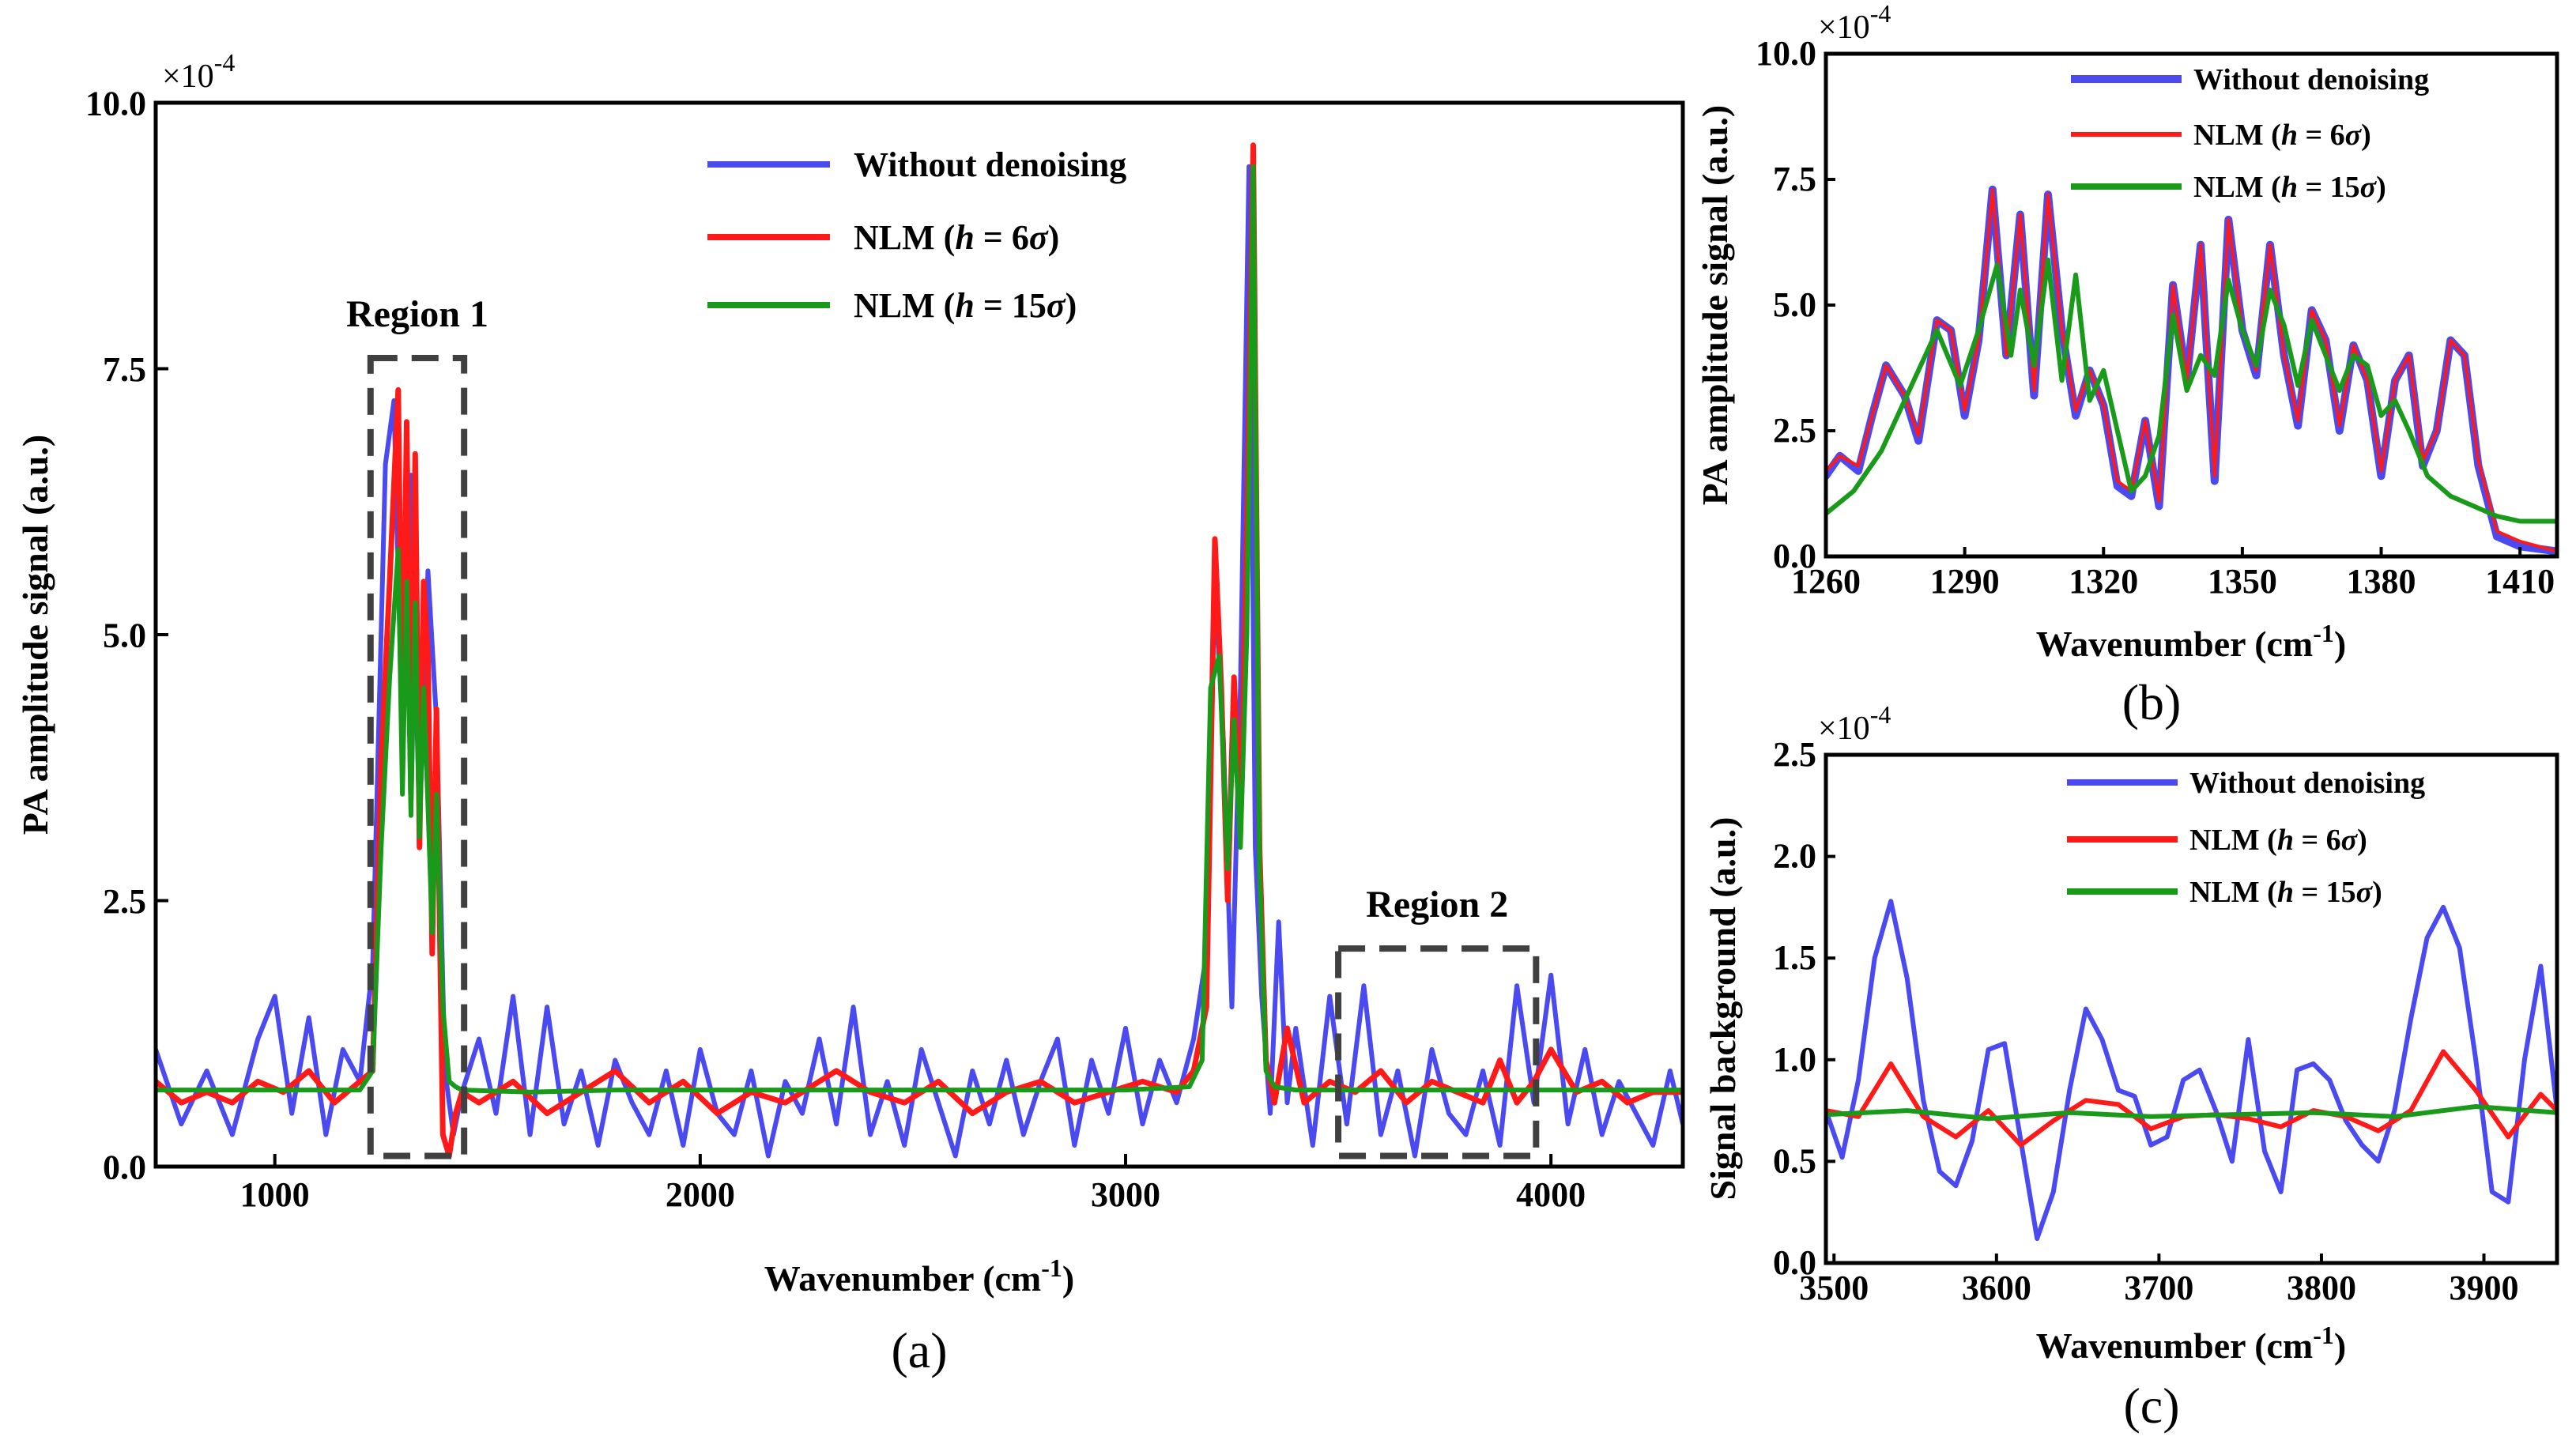  Describe the element at coordinates (1437, 905) in the screenshot. I see `region-2-label: Region 2` at that location.